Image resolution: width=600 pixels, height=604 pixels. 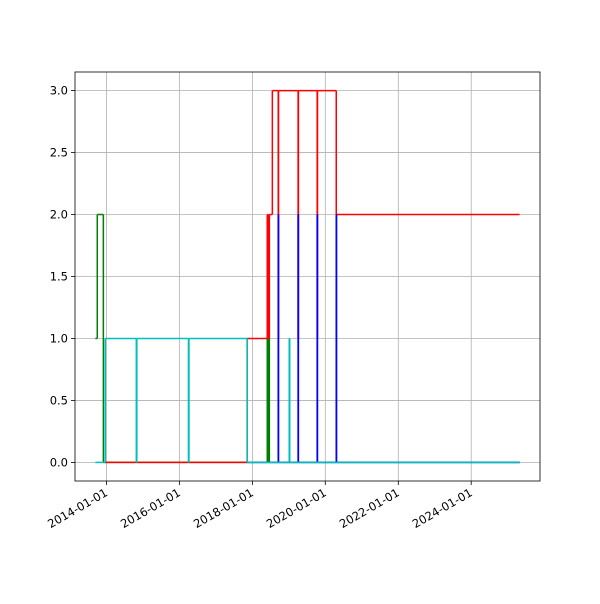 I want to click on x-tick-label: 2018-01-01, so click(x=223, y=508).